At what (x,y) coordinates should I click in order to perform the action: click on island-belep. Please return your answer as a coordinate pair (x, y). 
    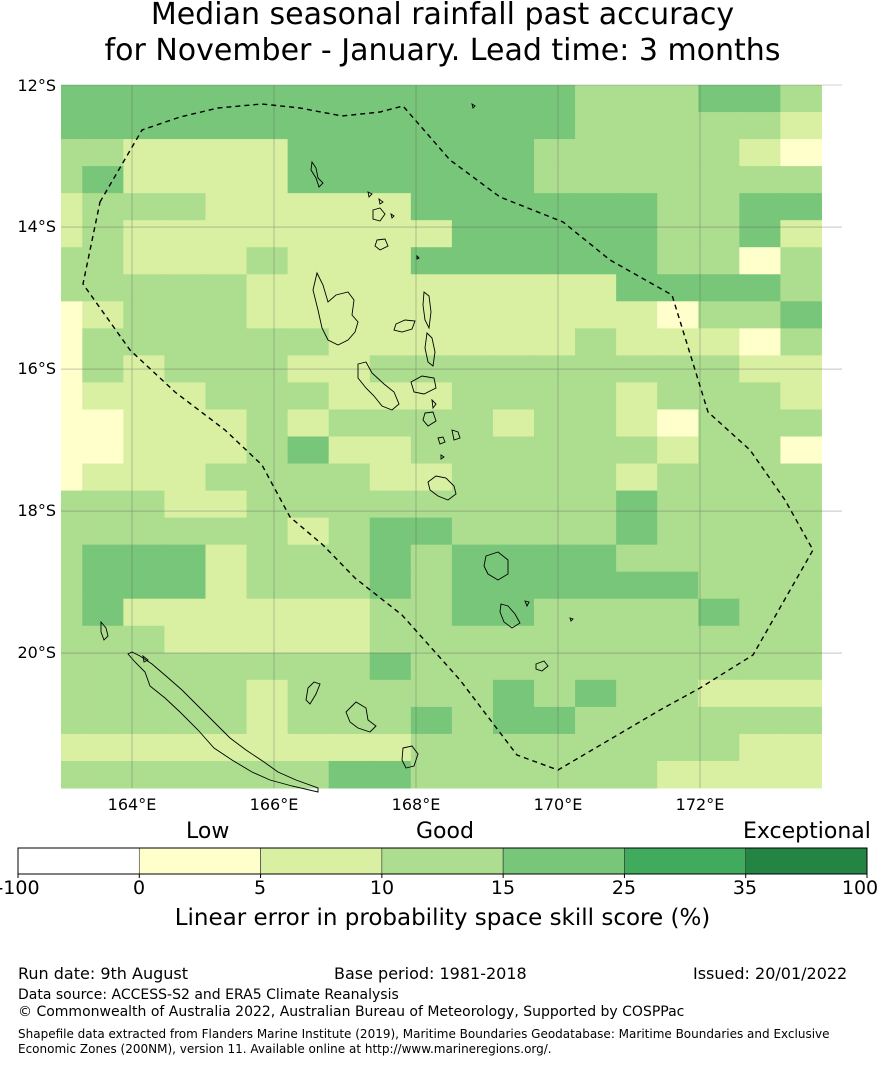
    Looking at the image, I should click on (104, 630).